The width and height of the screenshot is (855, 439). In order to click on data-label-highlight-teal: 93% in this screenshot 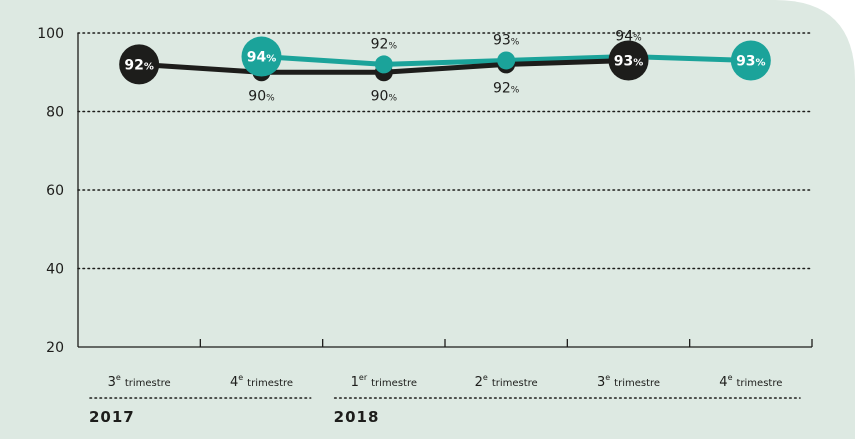, I will do `click(751, 61)`.